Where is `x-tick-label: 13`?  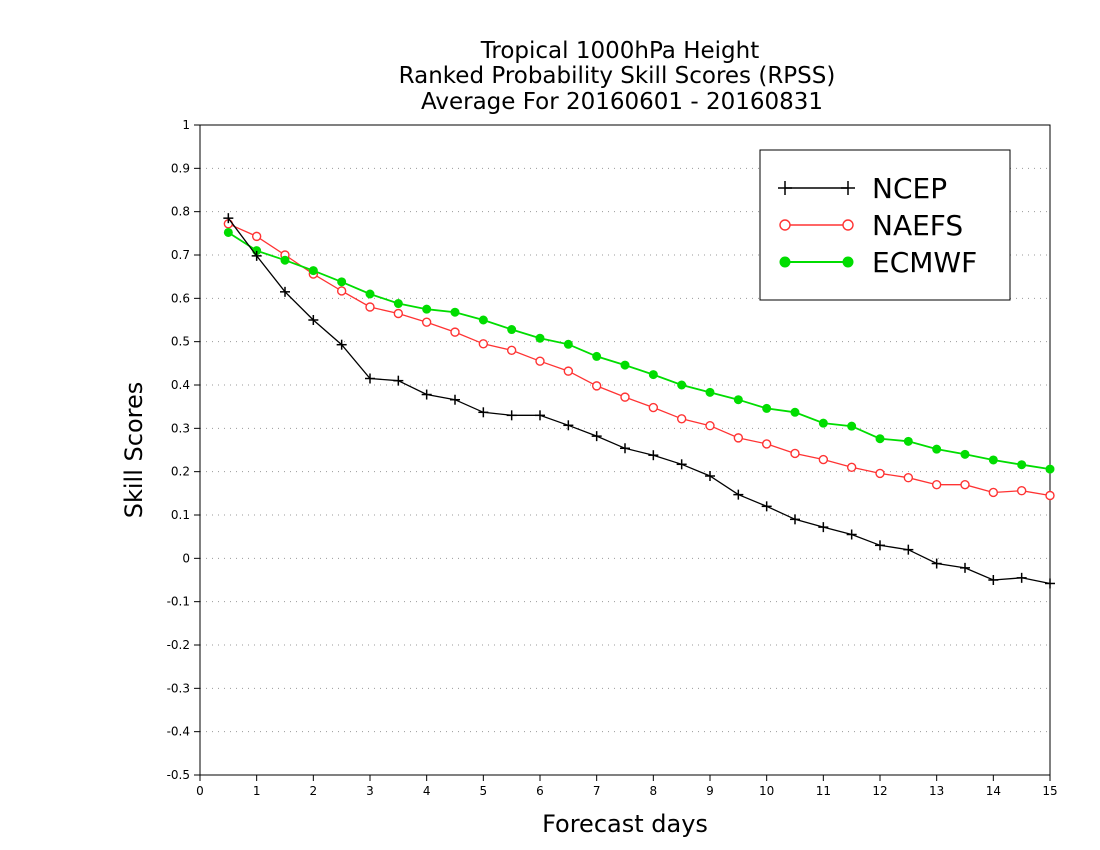
x-tick-label: 13 is located at coordinates (936, 791).